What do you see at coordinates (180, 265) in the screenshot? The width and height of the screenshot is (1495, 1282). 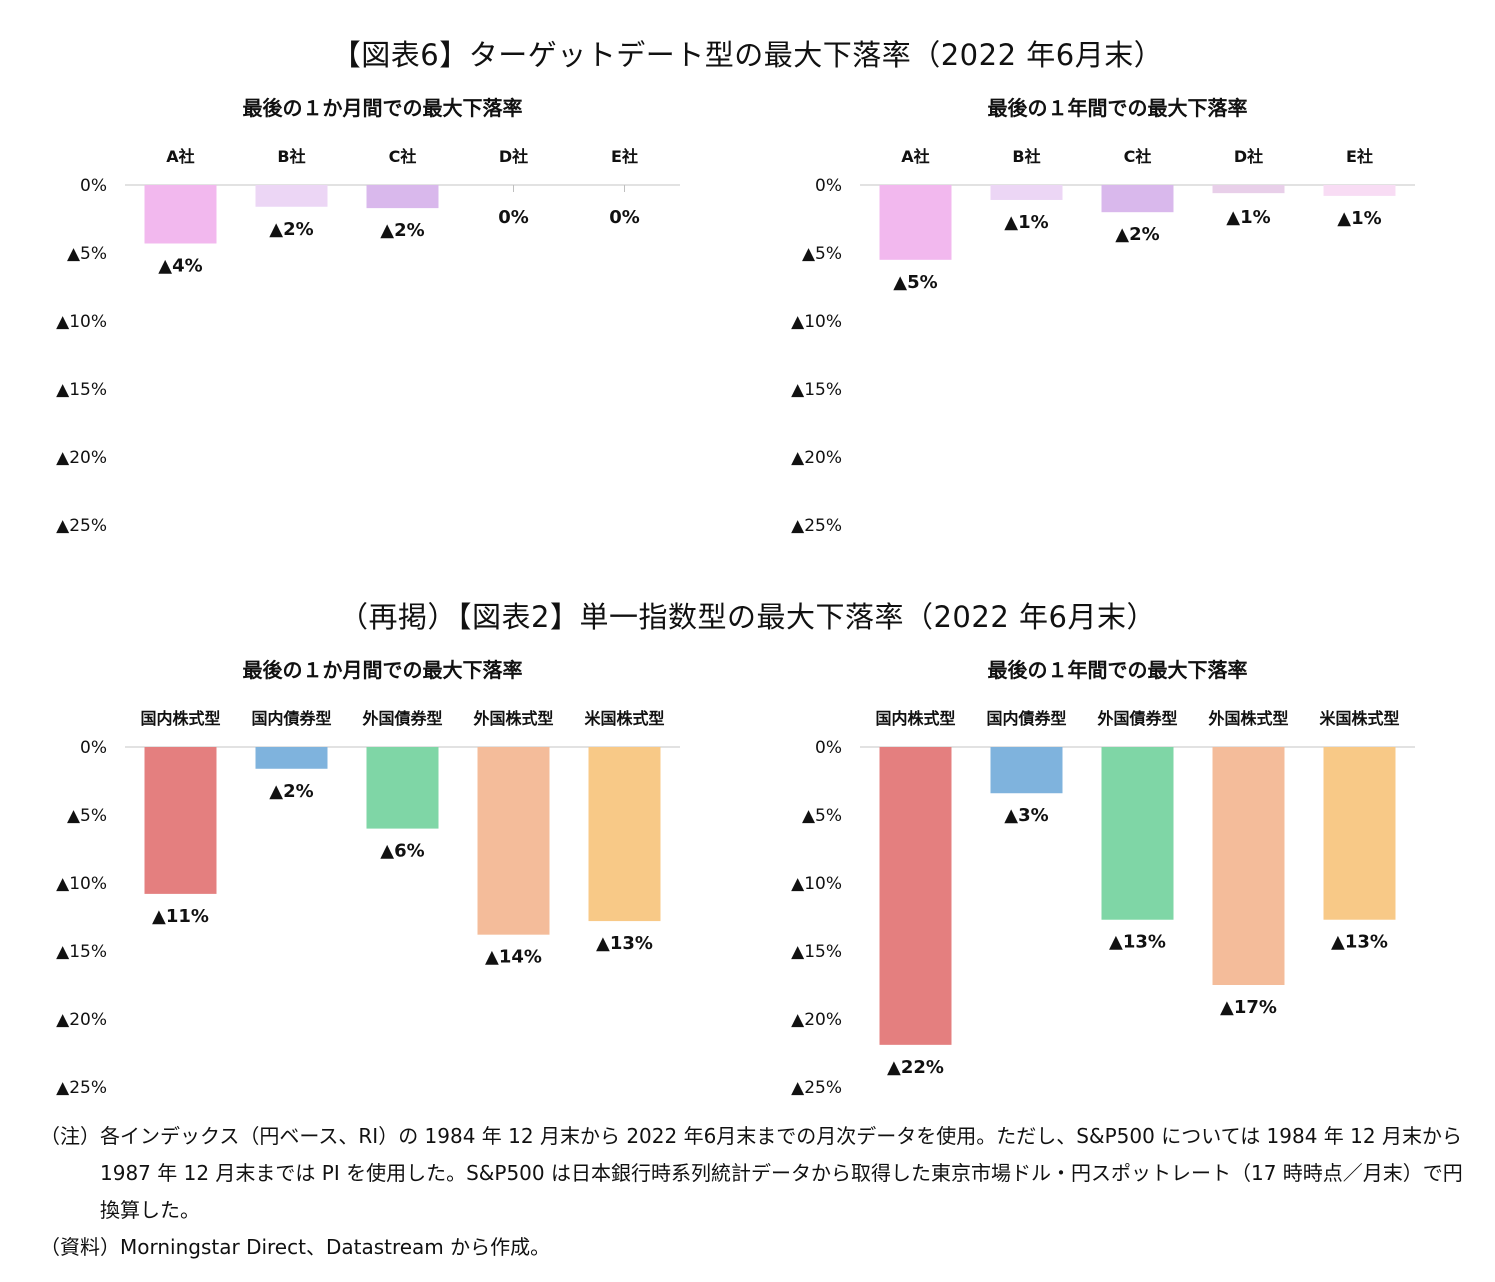 I see `data-label: ▲4%` at bounding box center [180, 265].